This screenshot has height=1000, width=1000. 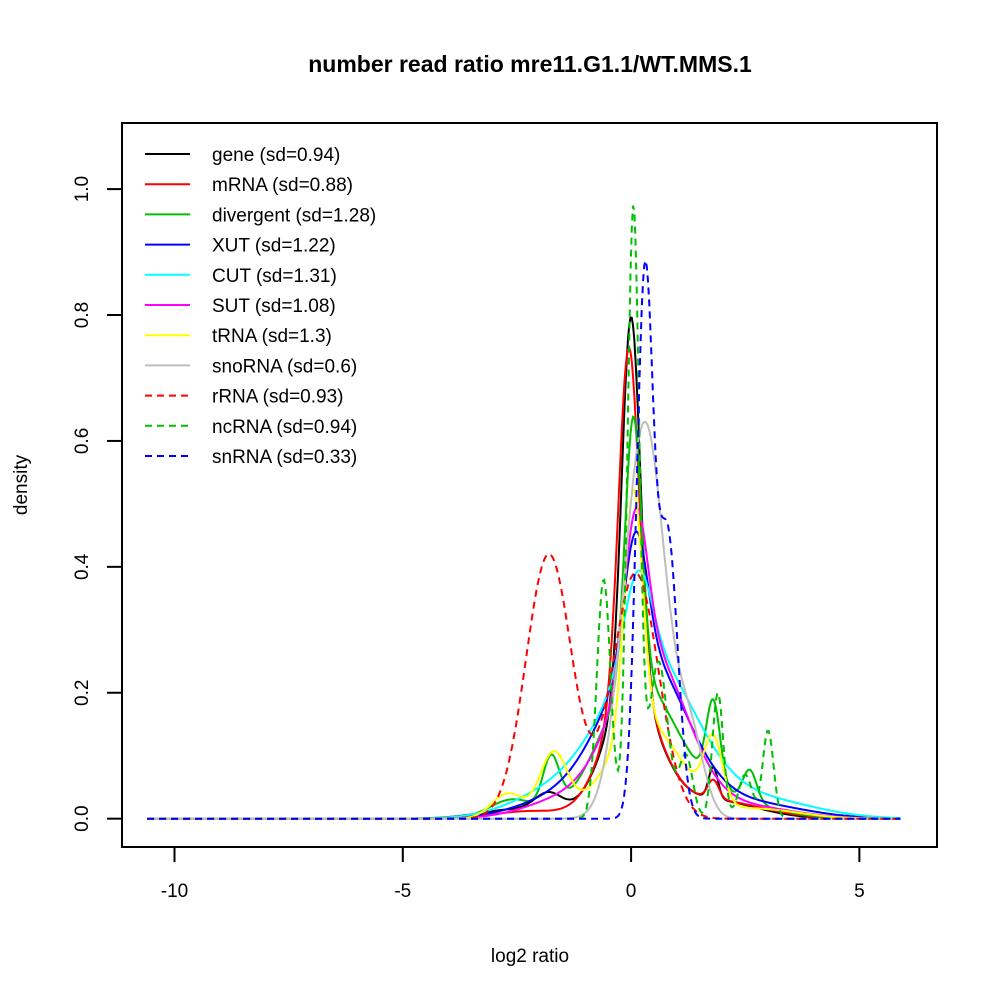 What do you see at coordinates (513, 874) in the screenshot?
I see `x-axis: -10 -5 0 5` at bounding box center [513, 874].